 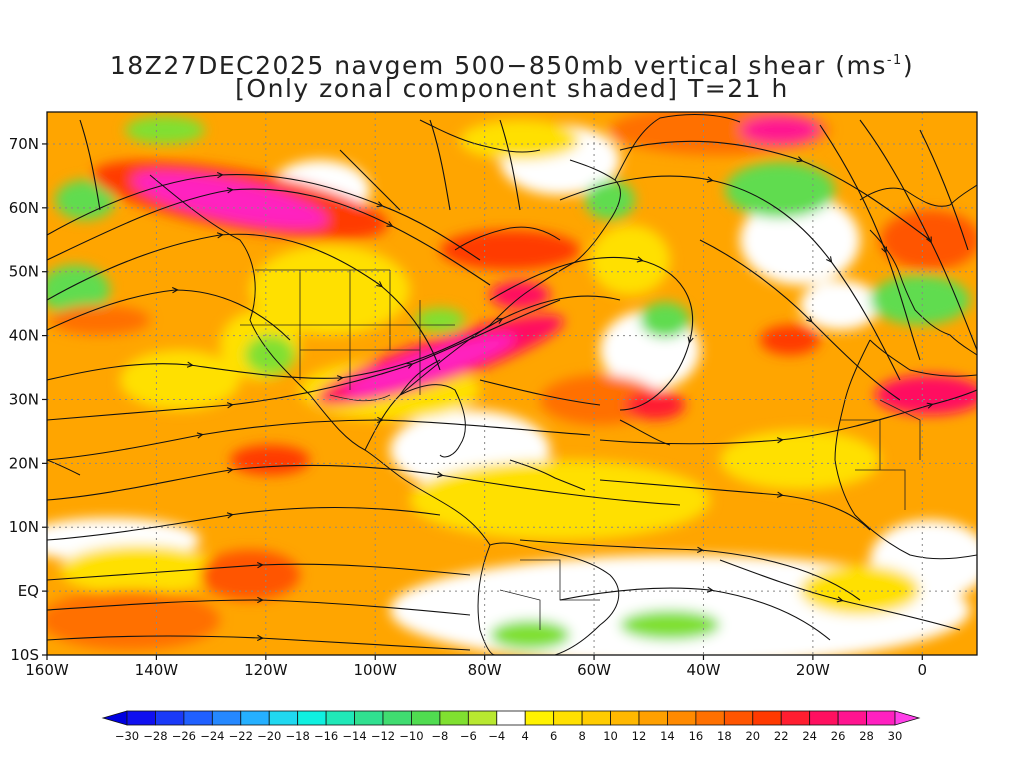 What do you see at coordinates (525, 736) in the screenshot?
I see `colorbar-label: 4` at bounding box center [525, 736].